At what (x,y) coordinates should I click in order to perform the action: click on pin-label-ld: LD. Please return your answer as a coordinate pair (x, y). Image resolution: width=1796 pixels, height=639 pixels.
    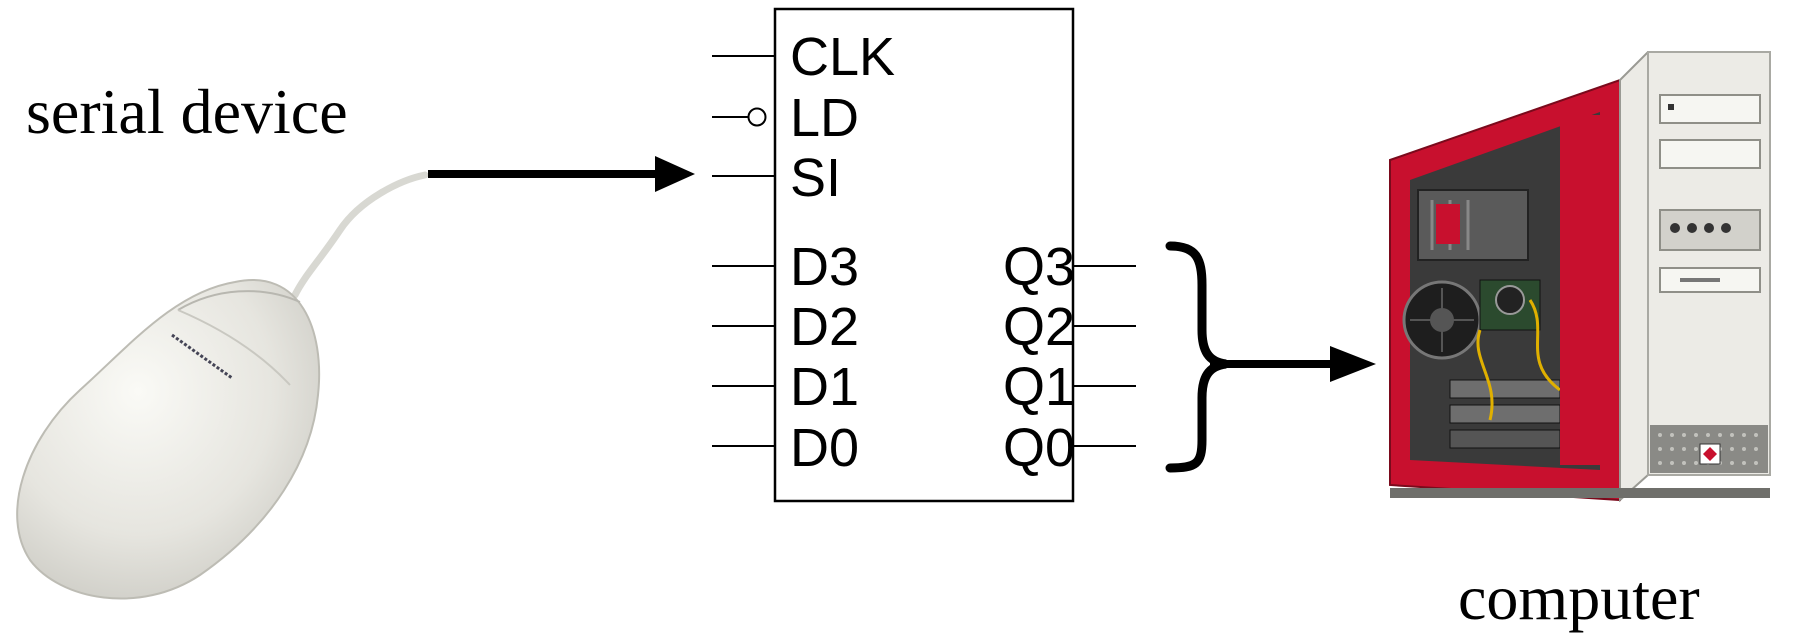
    Looking at the image, I should click on (824, 118).